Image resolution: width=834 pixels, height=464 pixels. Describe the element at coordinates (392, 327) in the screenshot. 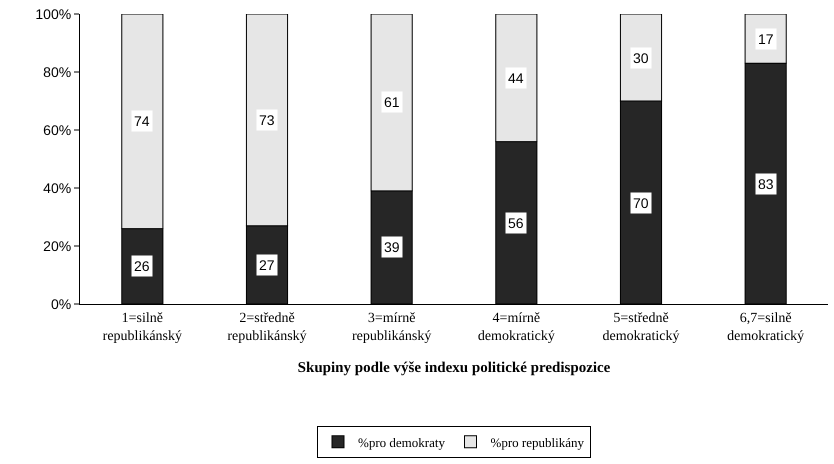

I see `x-tick-label: 3=mírně republikánský` at that location.